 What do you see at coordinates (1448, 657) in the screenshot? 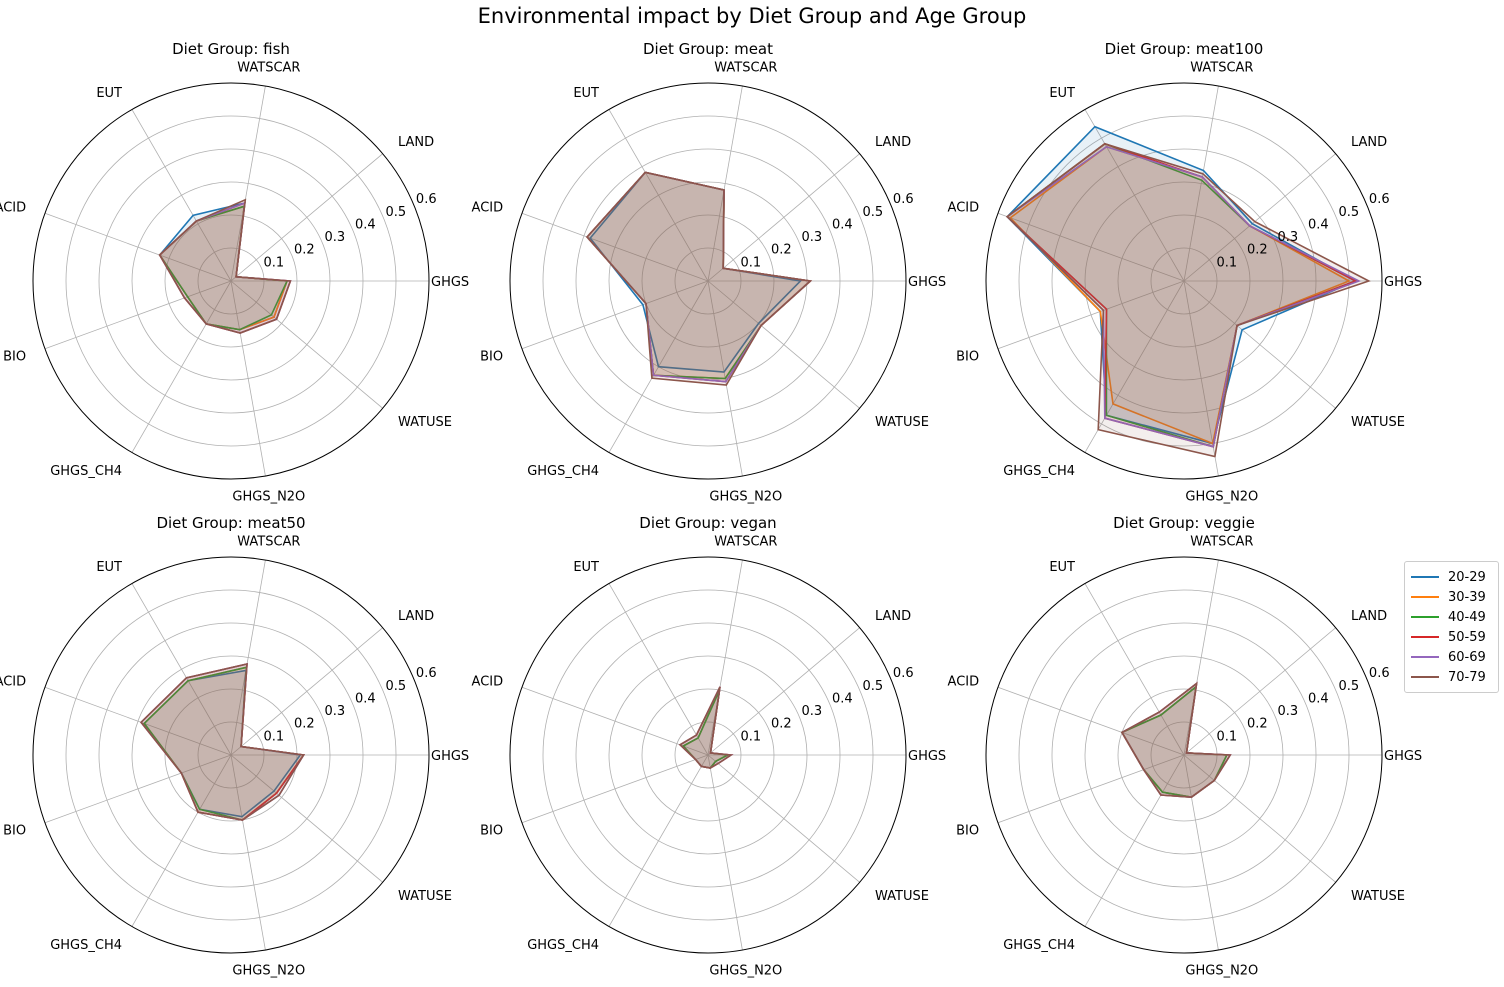
I see `legend-item: 60-69` at bounding box center [1448, 657].